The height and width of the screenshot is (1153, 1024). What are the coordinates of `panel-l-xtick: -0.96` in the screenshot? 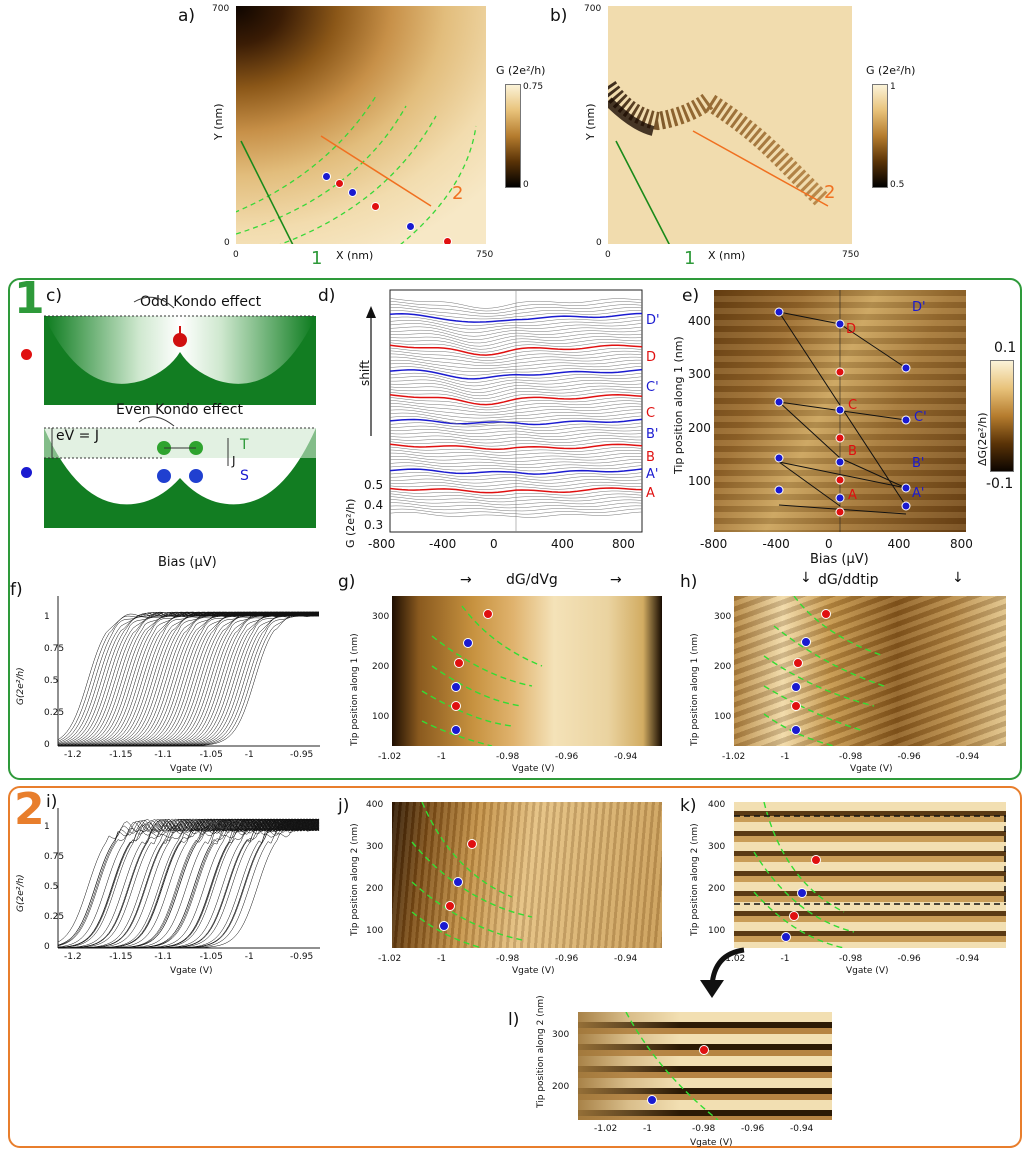 It's located at (753, 1129).